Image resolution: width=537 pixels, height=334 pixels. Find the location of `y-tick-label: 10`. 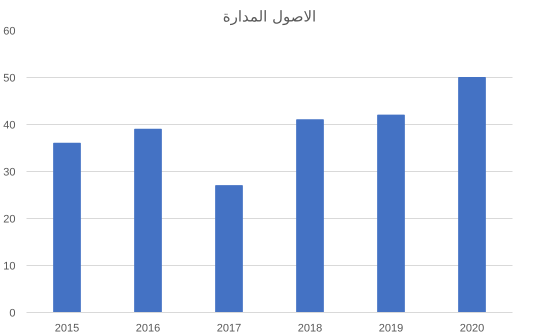

y-tick-label: 10 is located at coordinates (9, 266).